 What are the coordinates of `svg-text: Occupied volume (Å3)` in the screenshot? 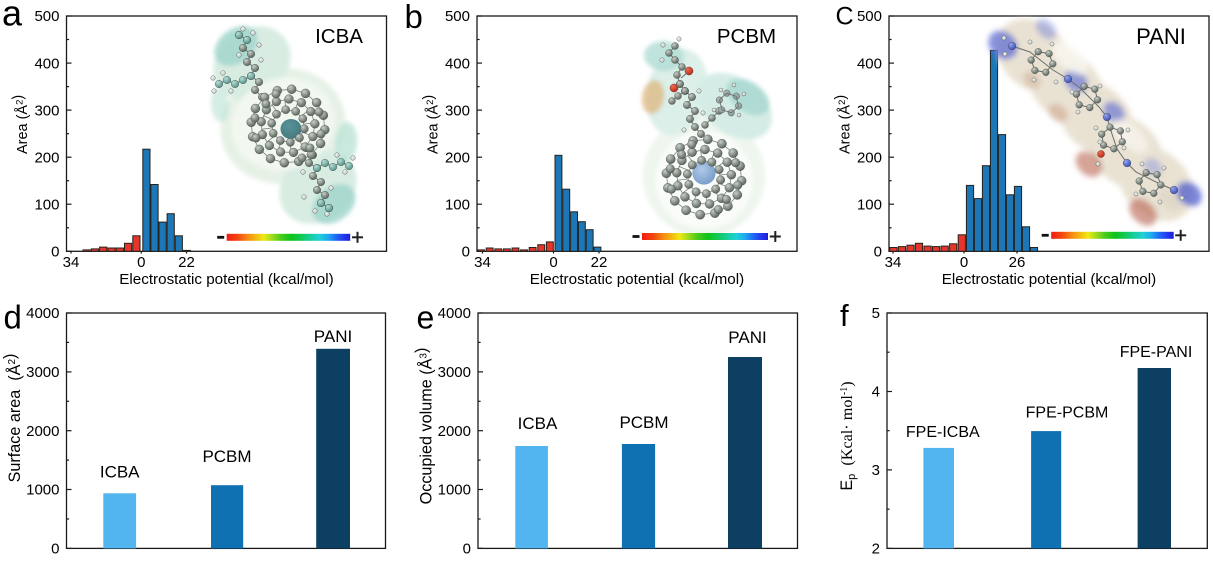 It's located at (424, 426).